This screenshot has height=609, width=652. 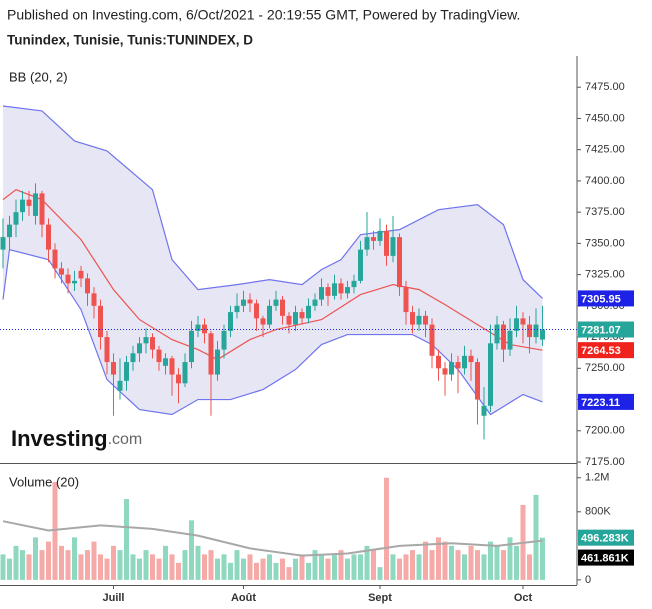 I want to click on price-tag: 496.283K, so click(x=605, y=539).